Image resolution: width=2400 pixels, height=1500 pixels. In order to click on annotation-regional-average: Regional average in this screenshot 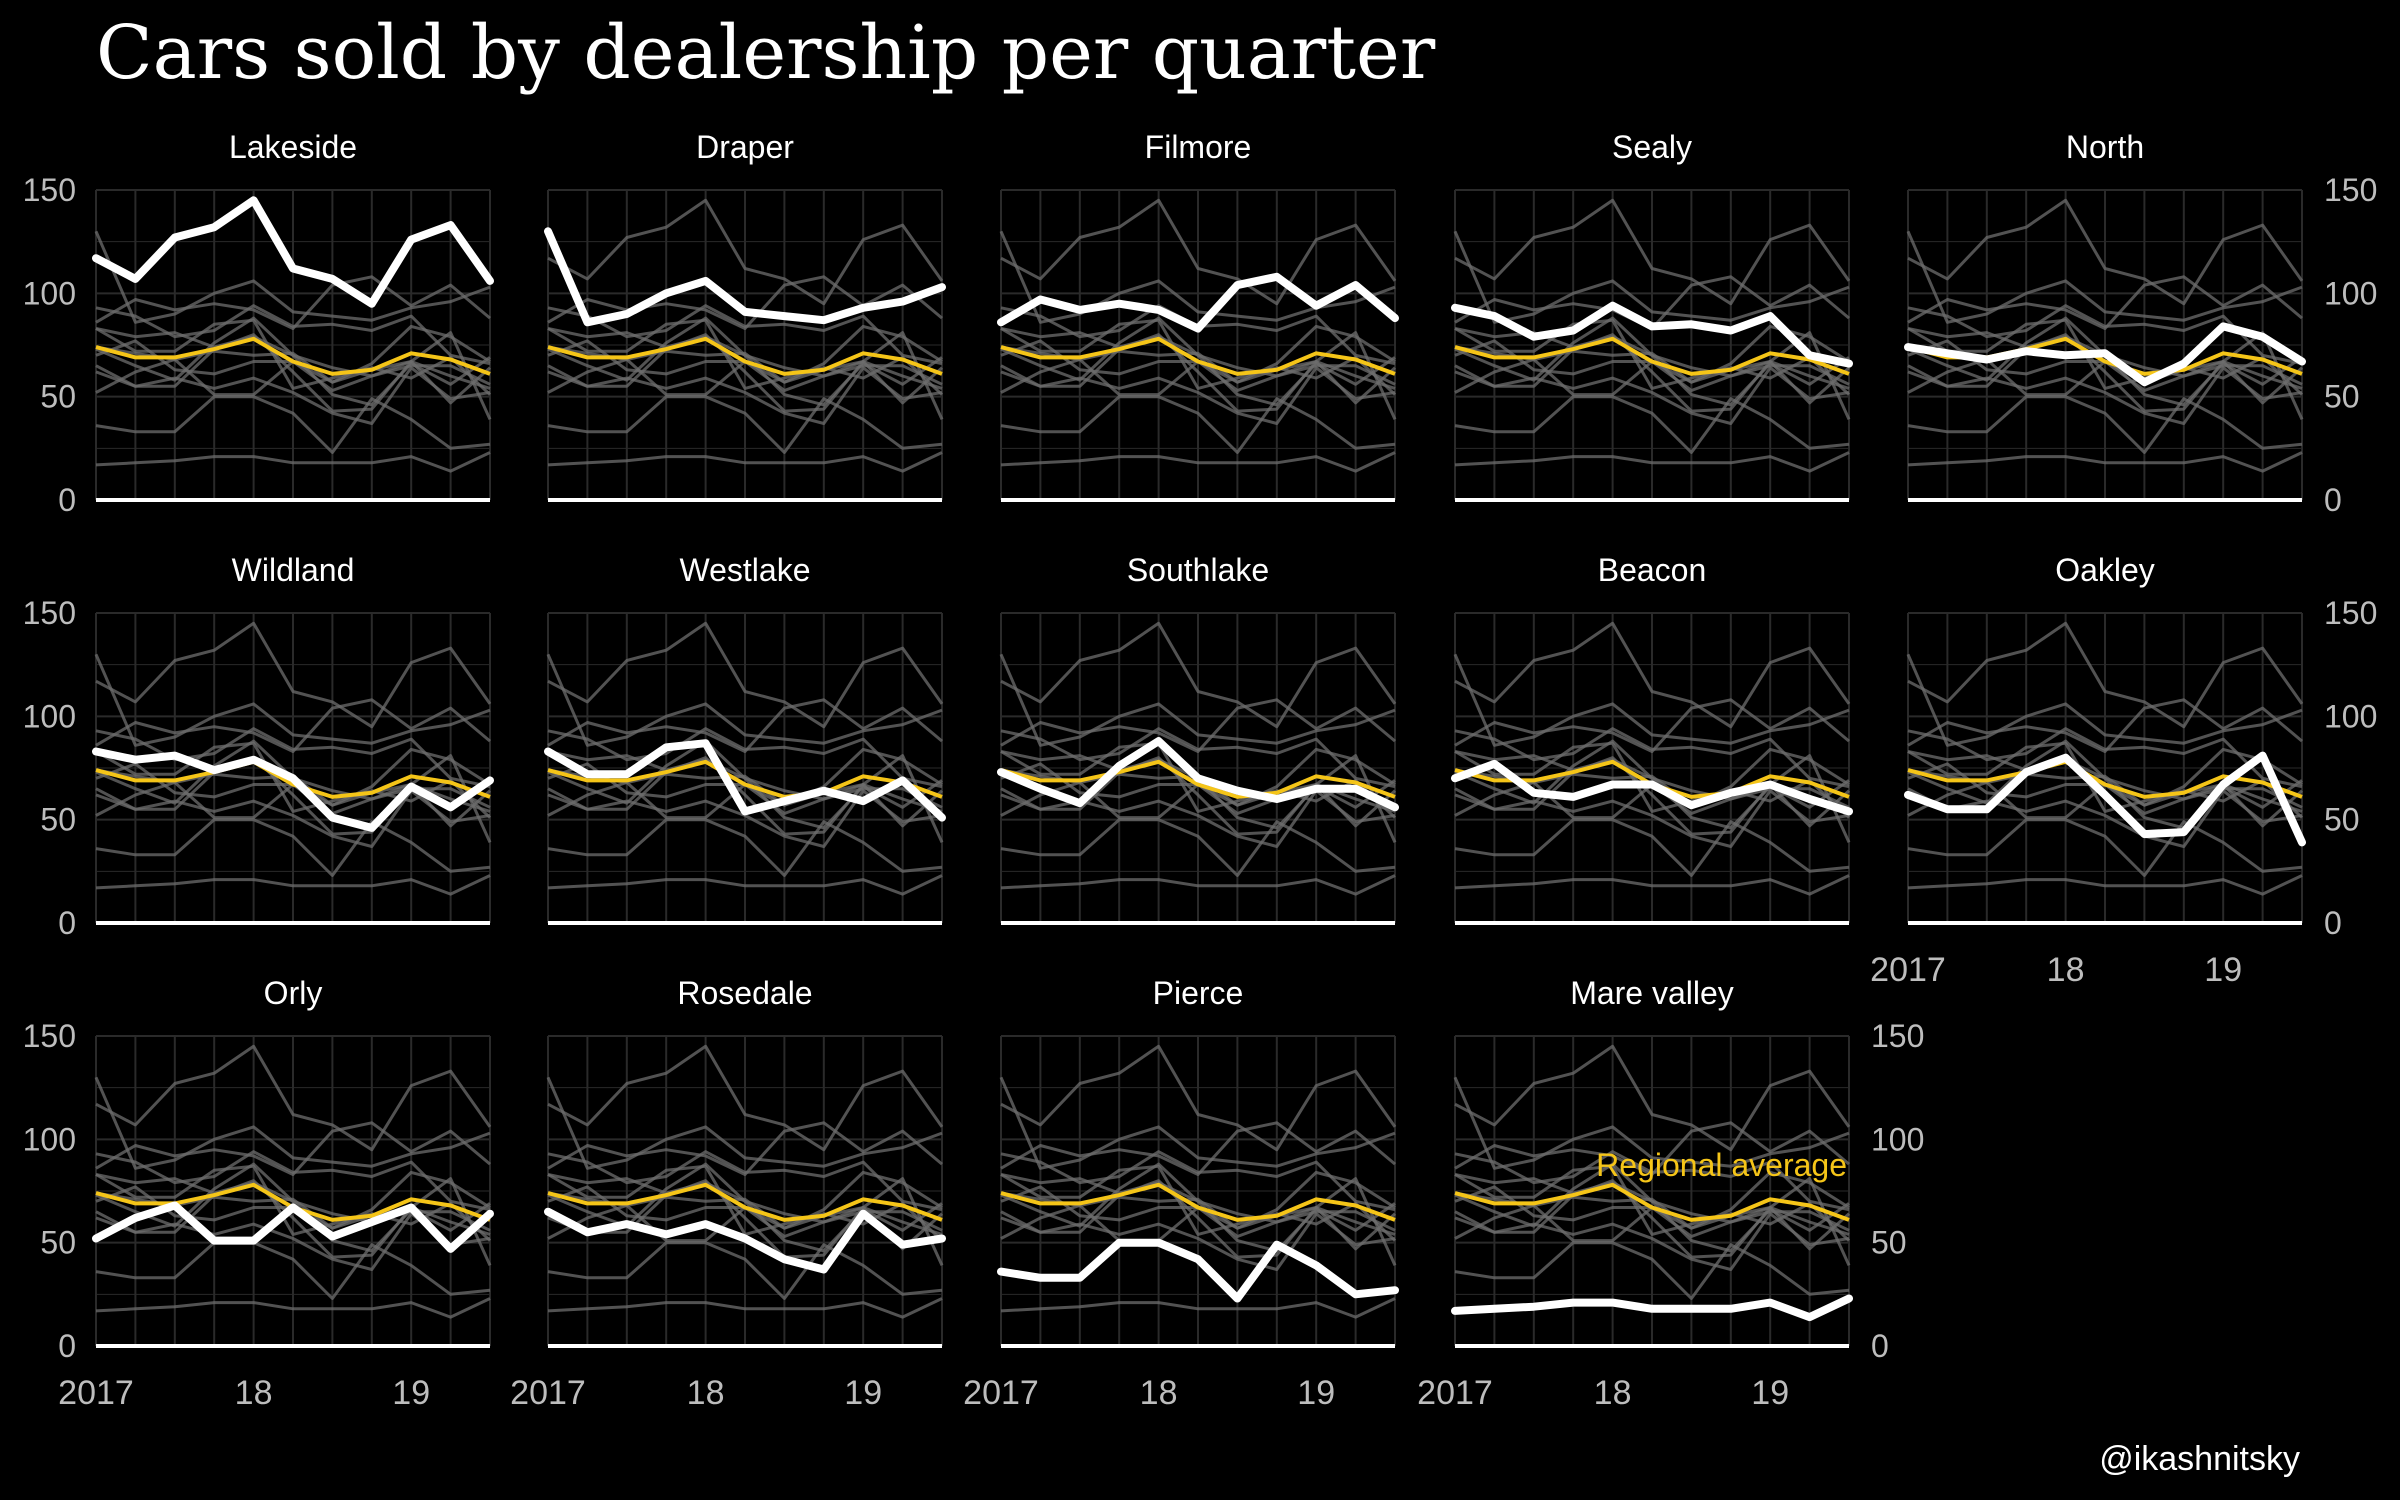, I will do `click(1721, 1165)`.